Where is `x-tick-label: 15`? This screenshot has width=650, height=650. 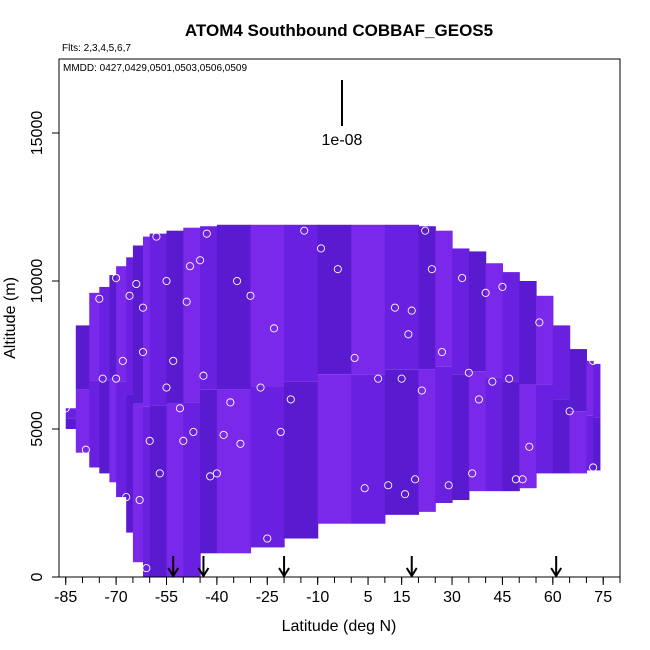 x-tick-label: 15 is located at coordinates (402, 597).